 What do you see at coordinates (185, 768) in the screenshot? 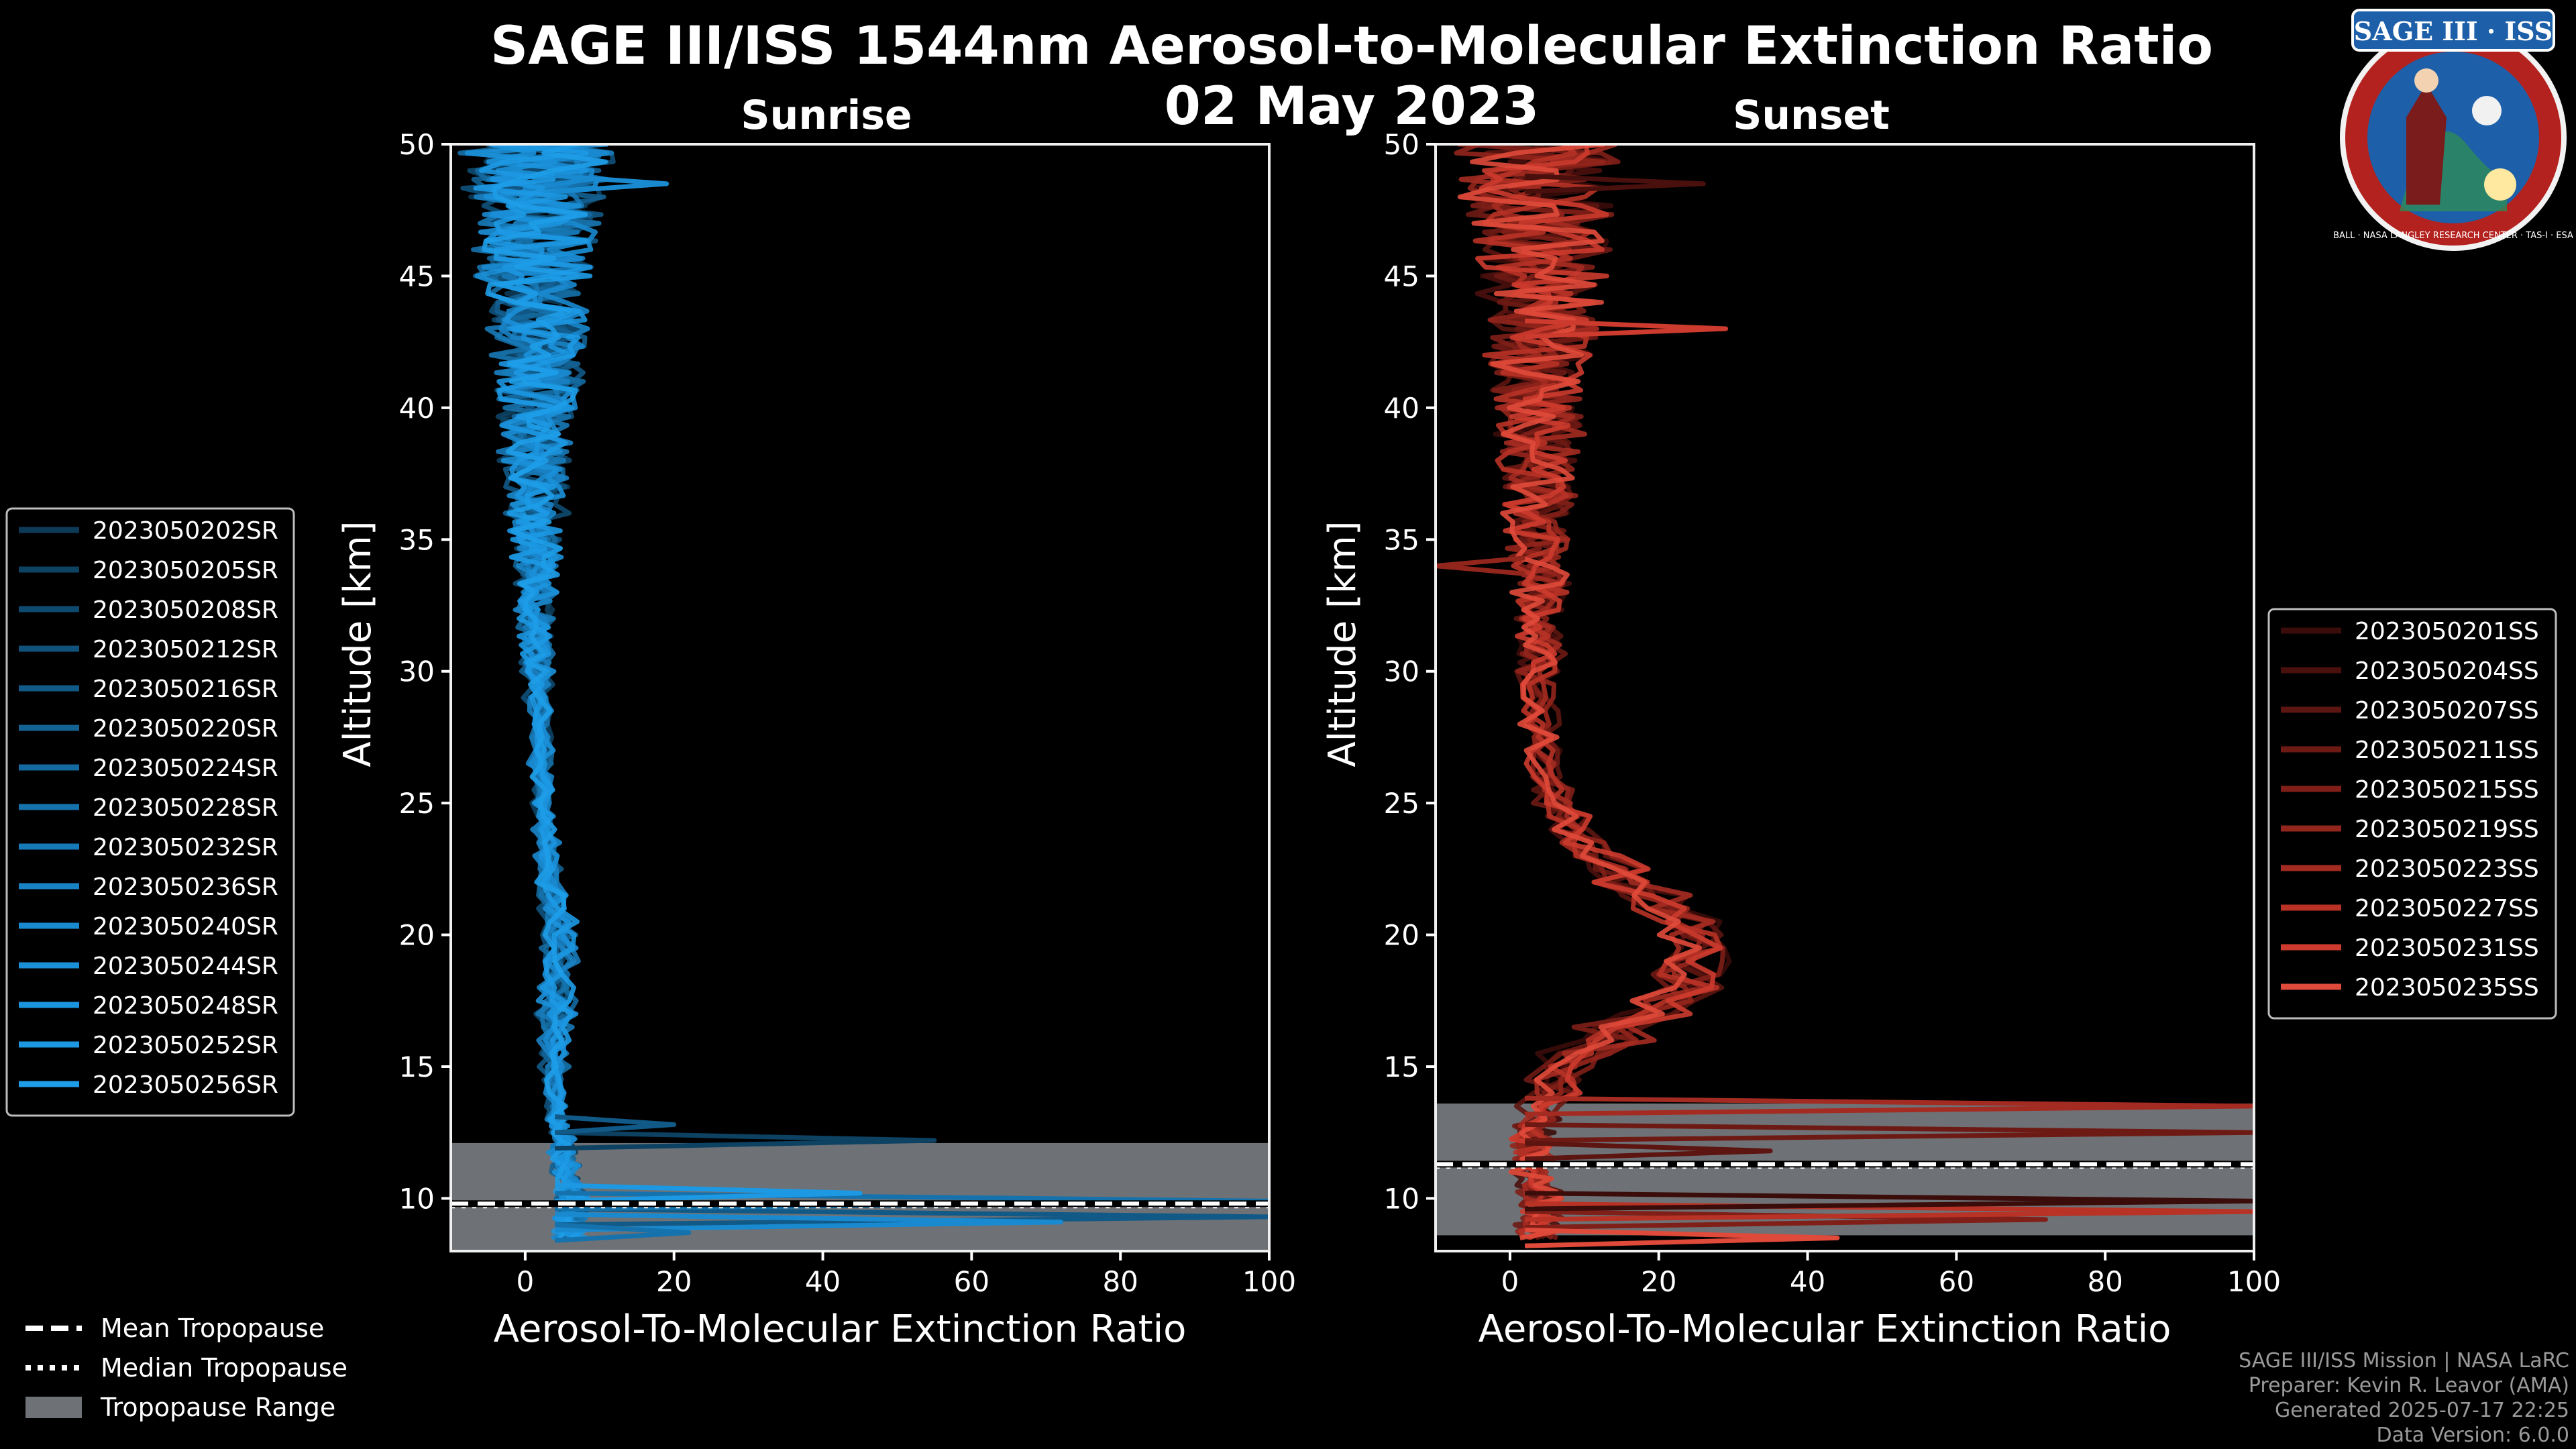
I see `legend-entry: 2023050224SR` at bounding box center [185, 768].